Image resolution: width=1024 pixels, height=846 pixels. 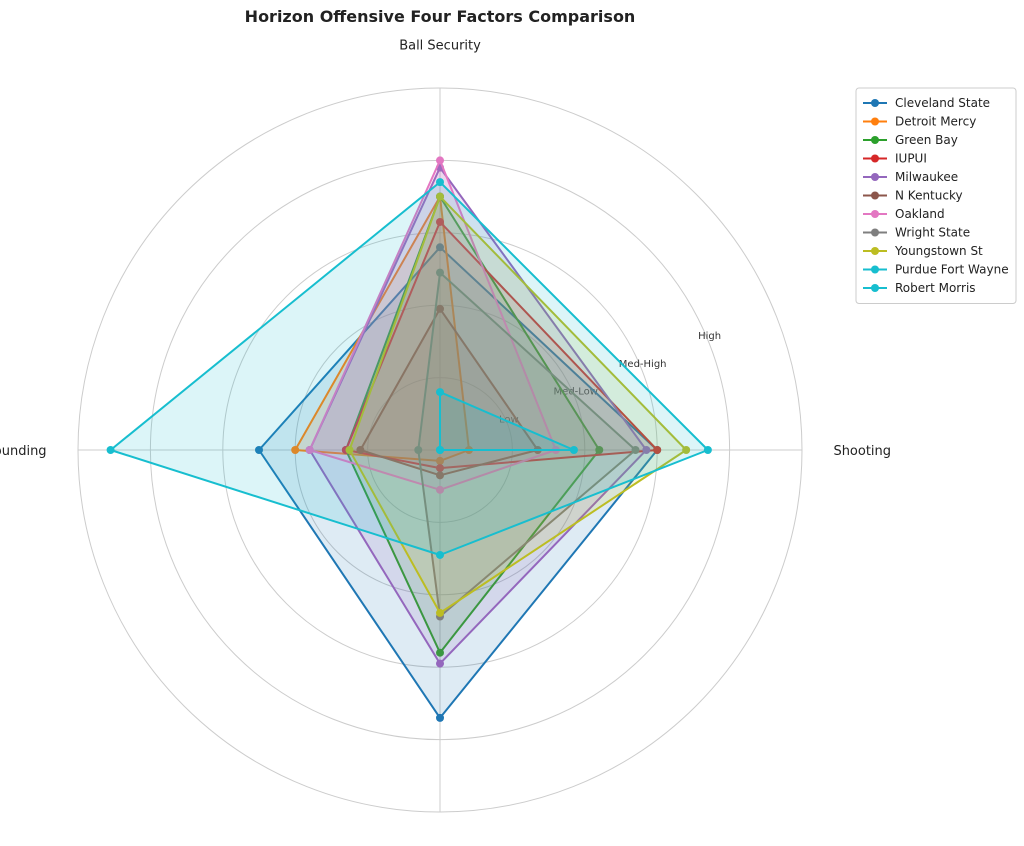 I want to click on legend-entry: Wright State, so click(x=932, y=233).